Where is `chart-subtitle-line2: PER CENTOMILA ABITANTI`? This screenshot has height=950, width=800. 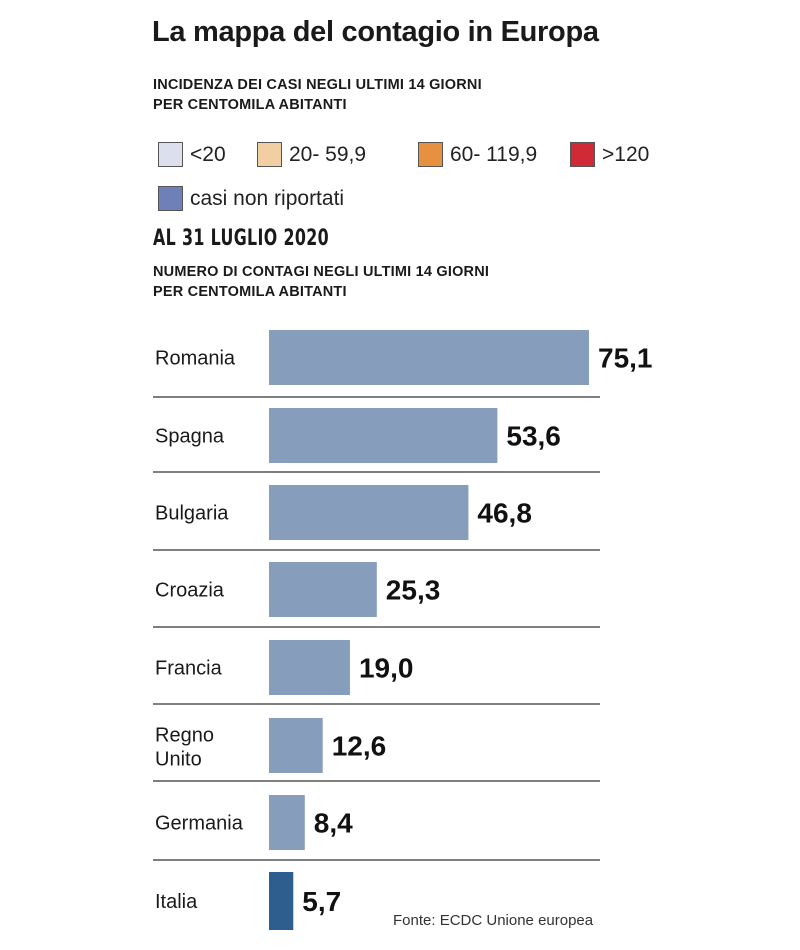
chart-subtitle-line2: PER CENTOMILA ABITANTI is located at coordinates (250, 292).